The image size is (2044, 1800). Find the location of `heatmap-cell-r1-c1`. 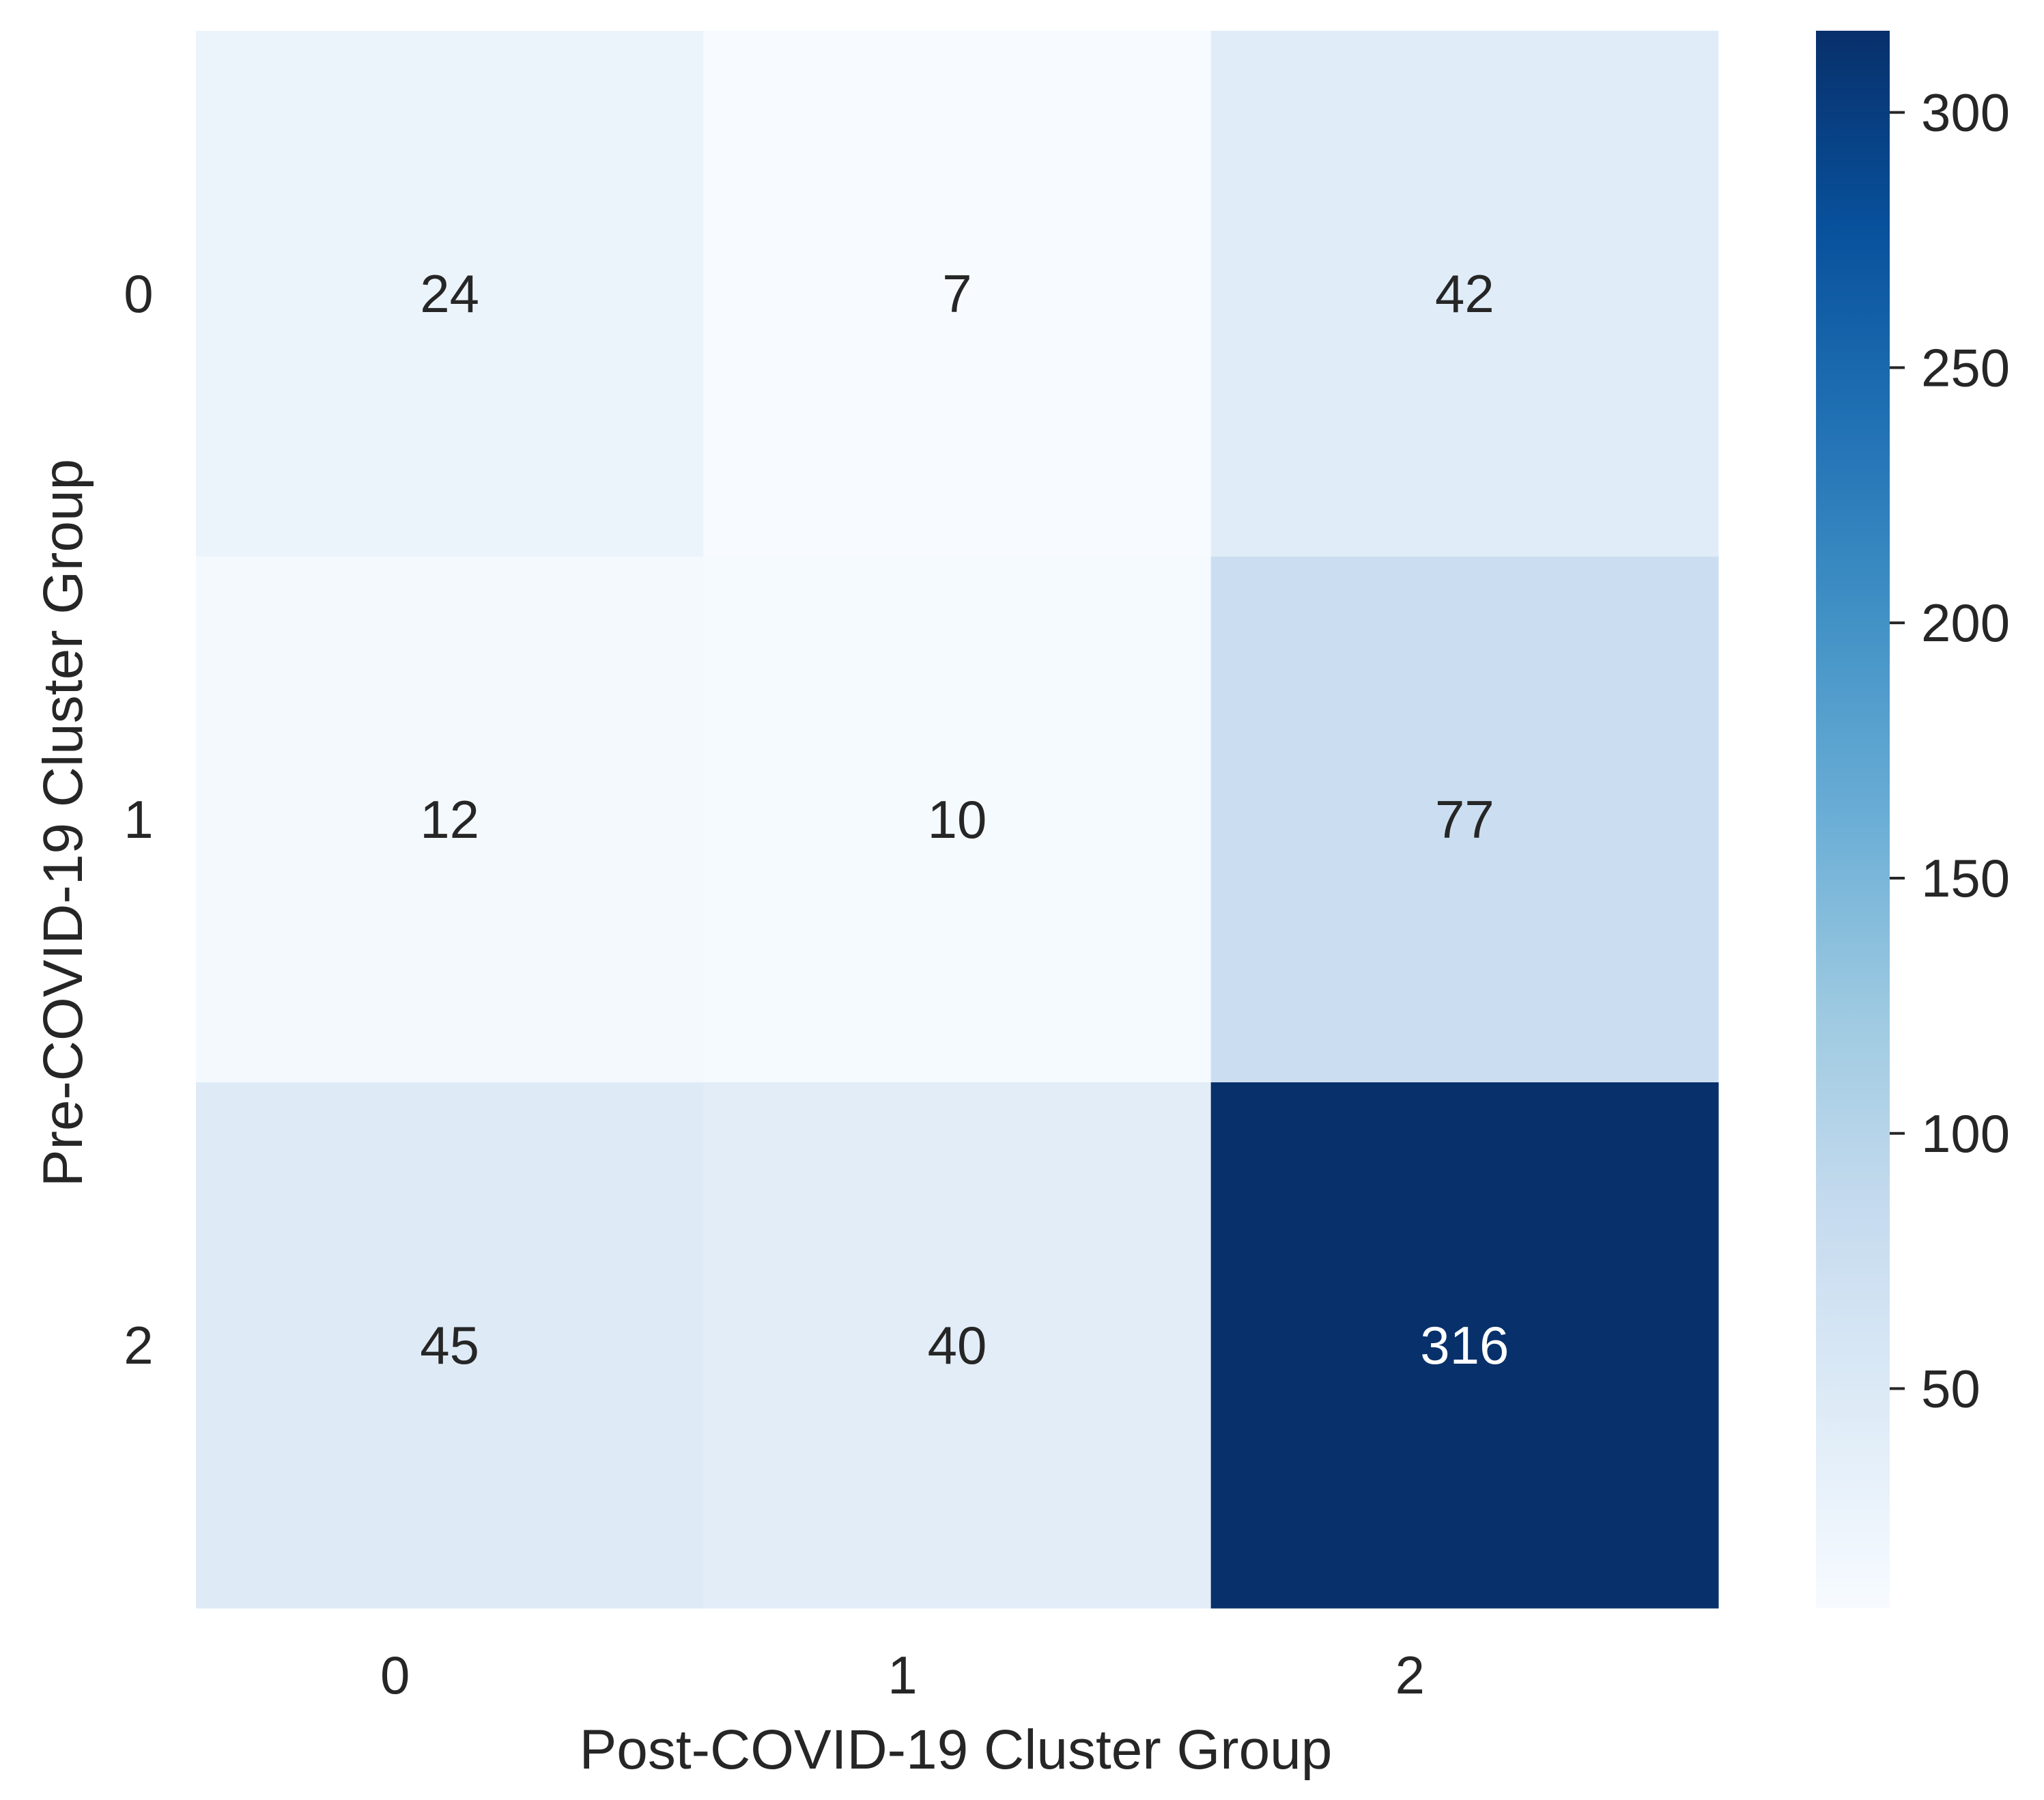

heatmap-cell-r1-c1 is located at coordinates (957, 820).